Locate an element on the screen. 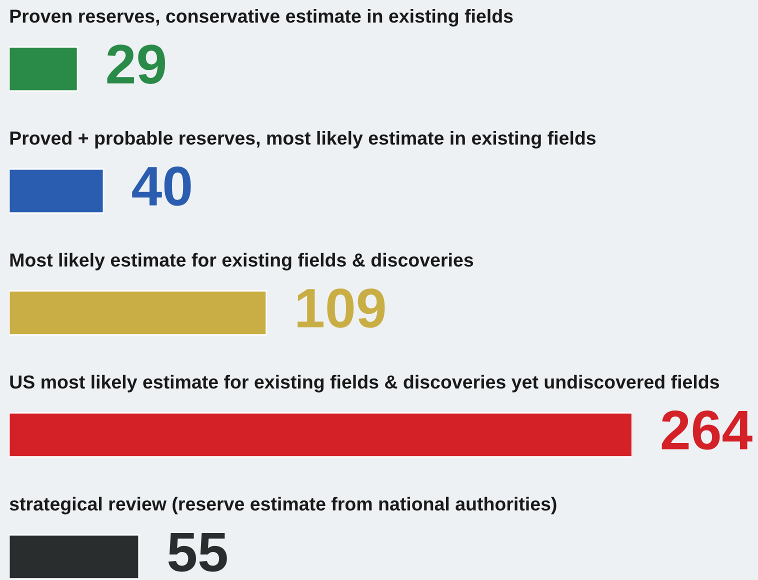 This screenshot has height=580, width=758. data-label: 109 is located at coordinates (341, 308).